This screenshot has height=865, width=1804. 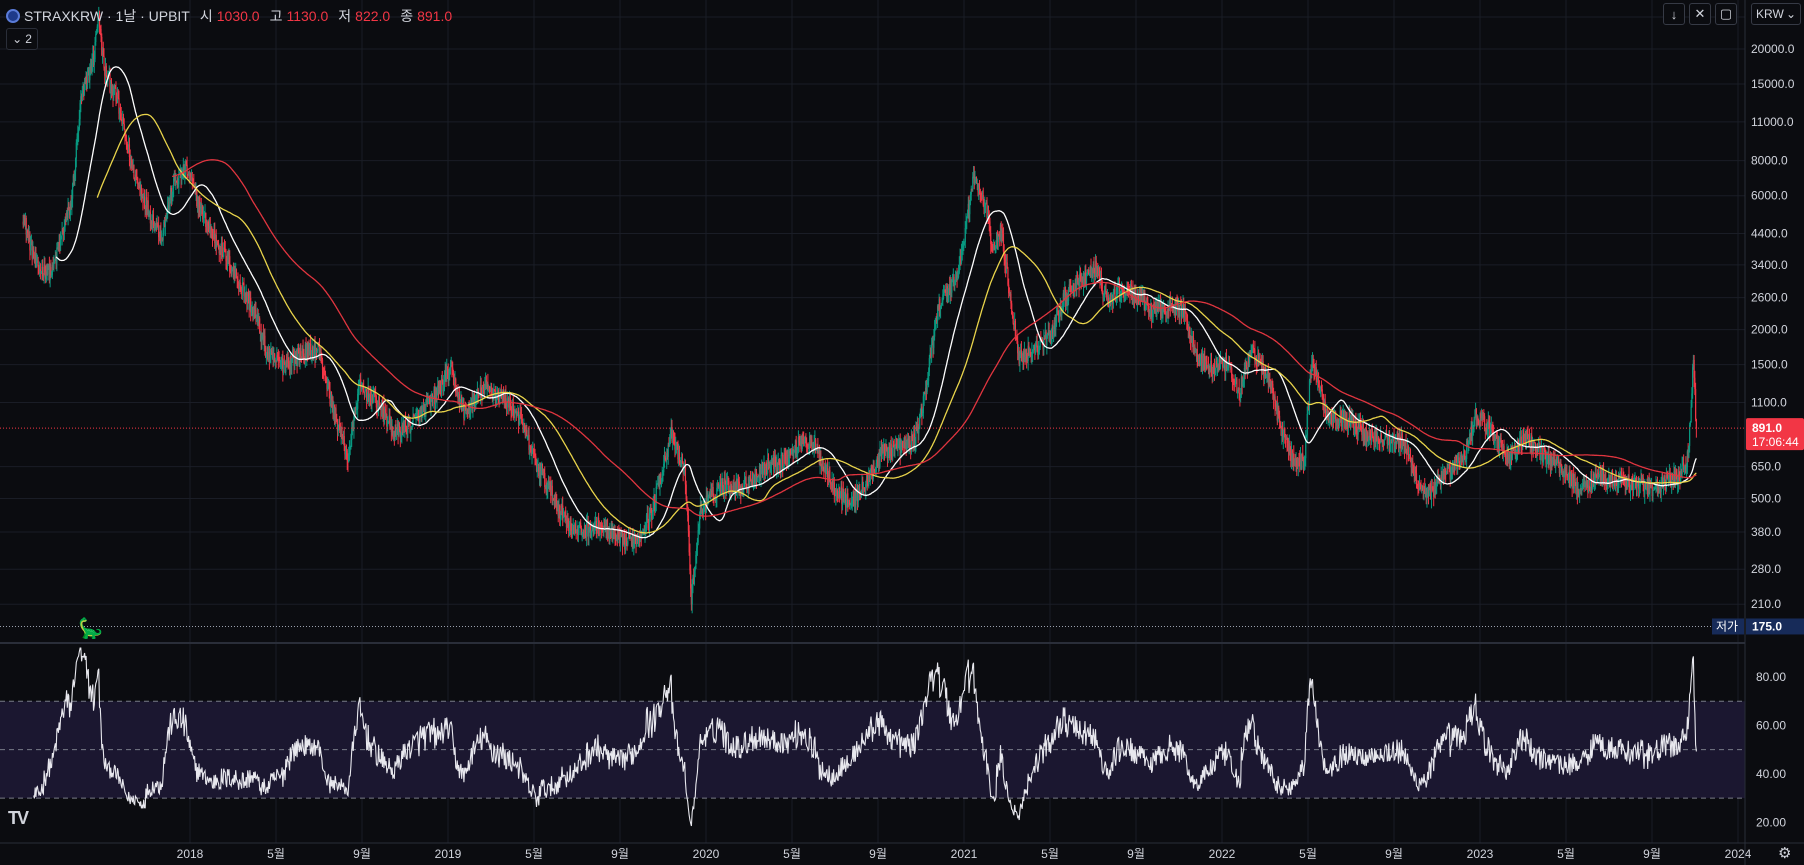 What do you see at coordinates (1674, 14) in the screenshot?
I see `down-arrow-button: ↓` at bounding box center [1674, 14].